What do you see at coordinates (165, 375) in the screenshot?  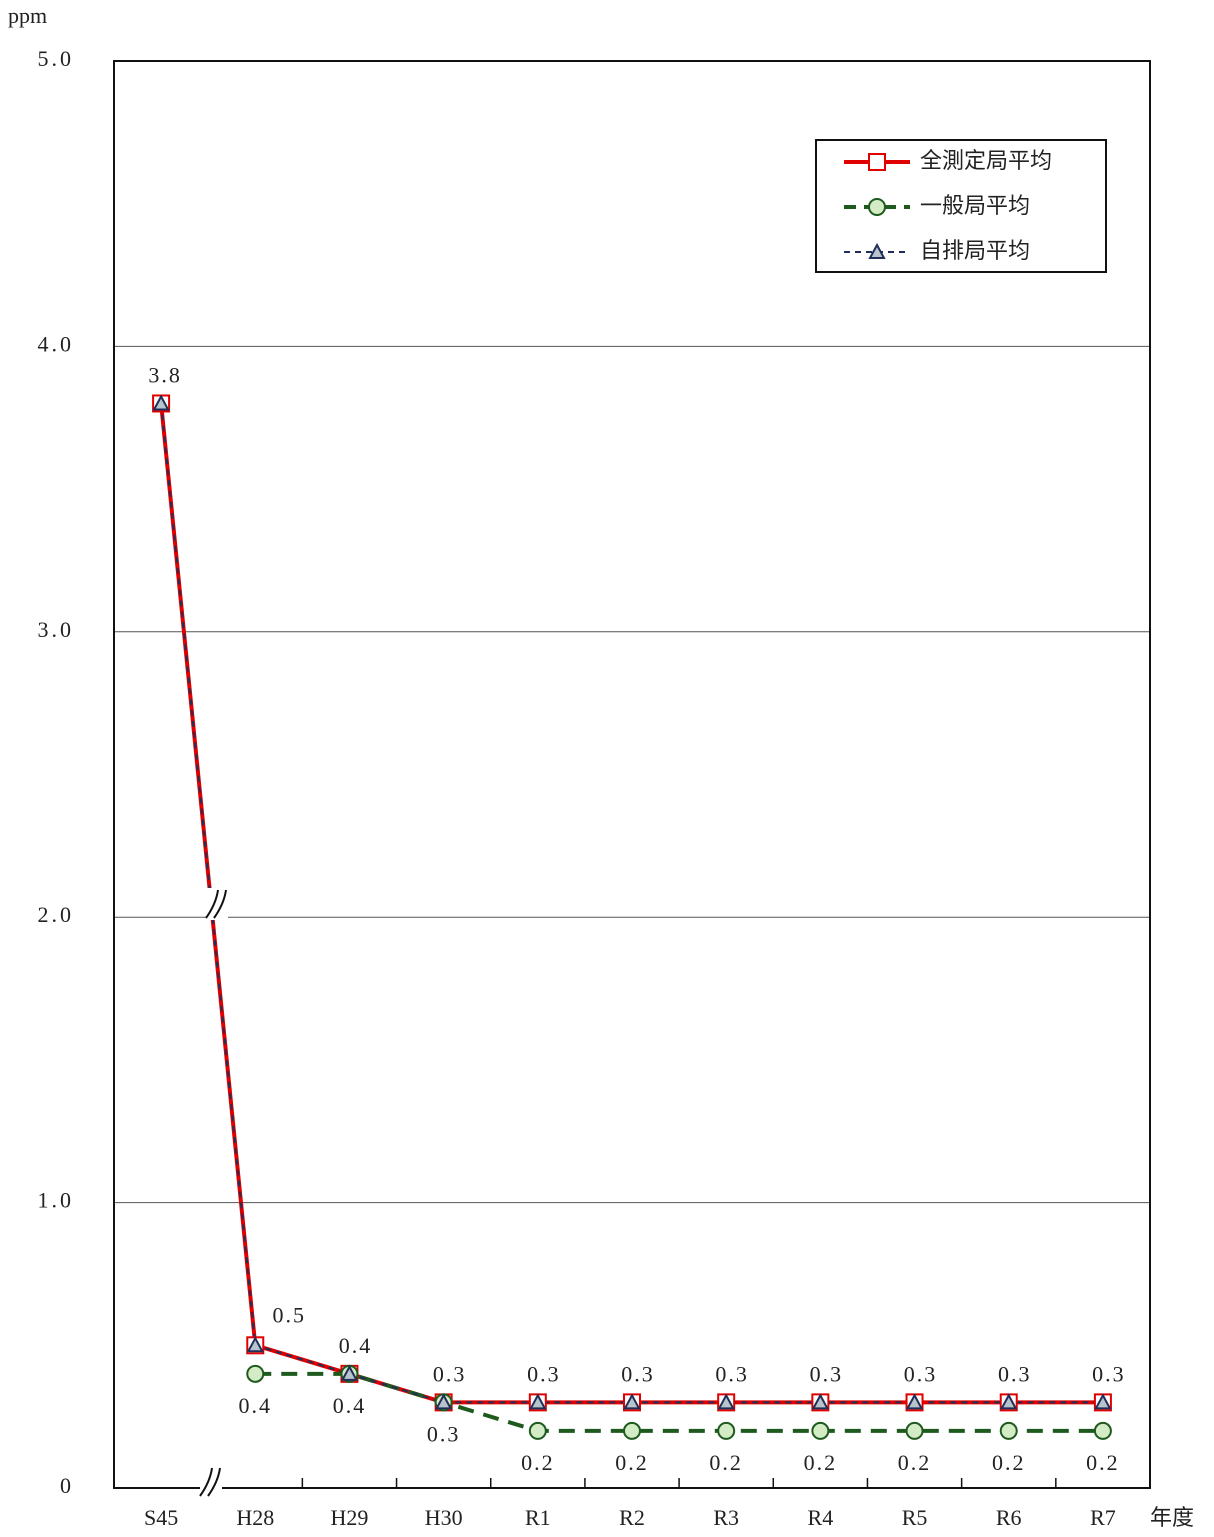 I see `data-label: 3.8` at bounding box center [165, 375].